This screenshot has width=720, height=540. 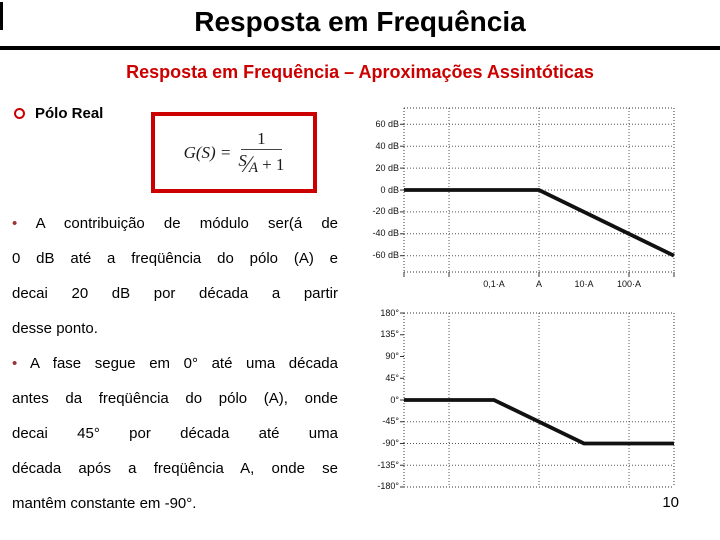 I want to click on x-tick-label: A, so click(x=539, y=284).